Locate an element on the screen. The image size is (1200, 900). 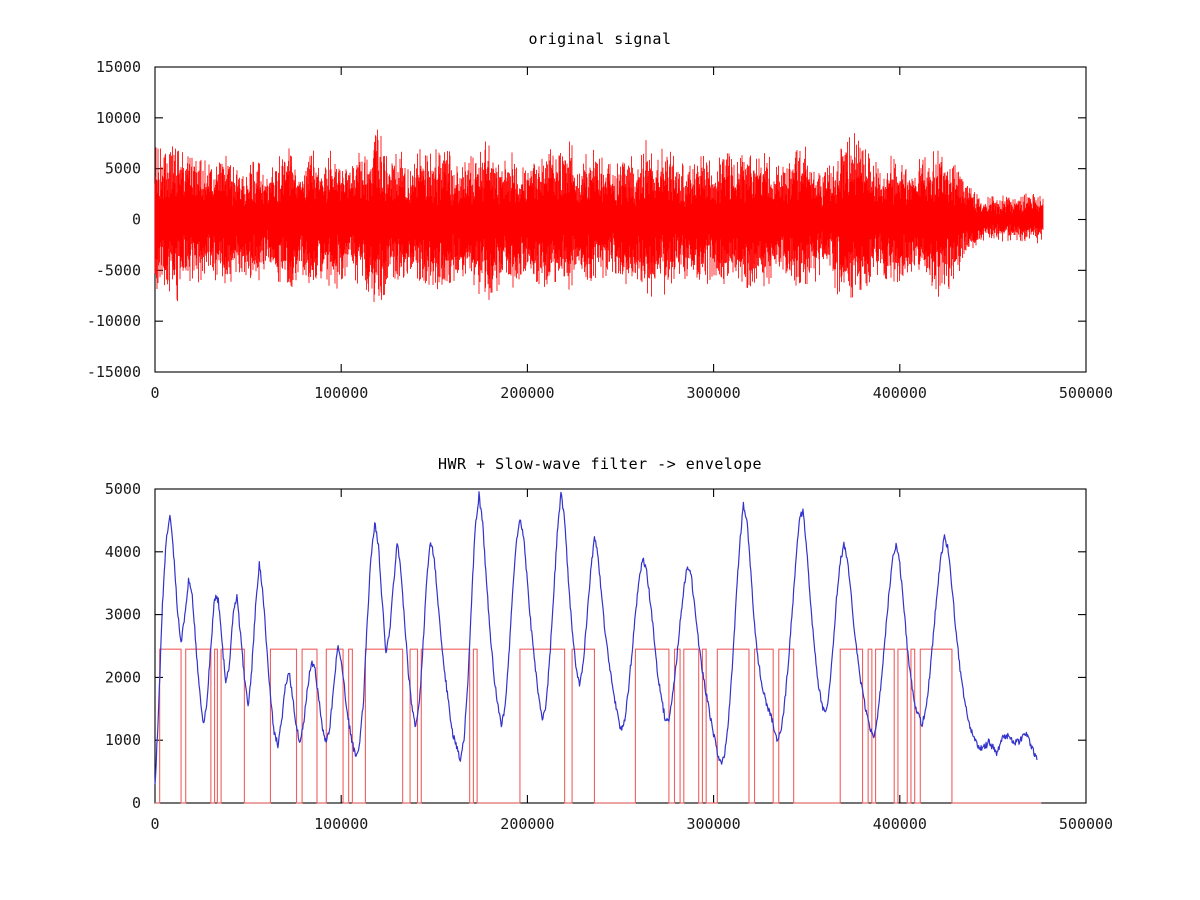
y-tick-label: 3000 is located at coordinates (123, 615).